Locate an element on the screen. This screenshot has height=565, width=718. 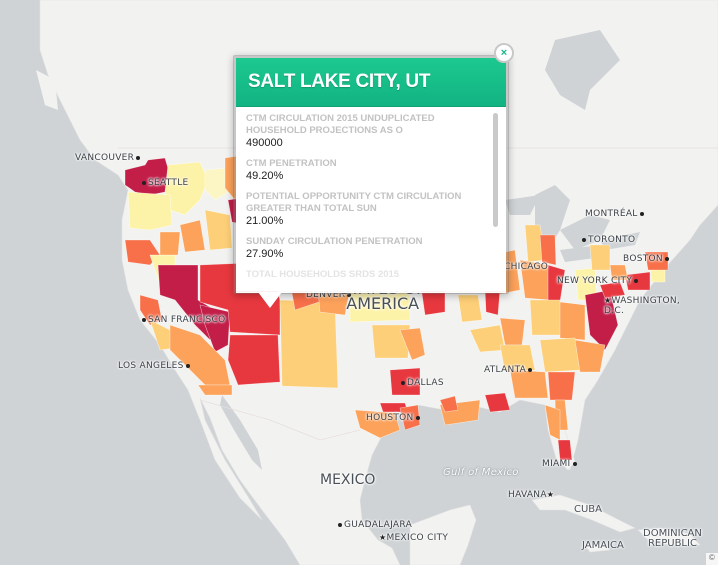
copyright-icon: © is located at coordinates (712, 557).